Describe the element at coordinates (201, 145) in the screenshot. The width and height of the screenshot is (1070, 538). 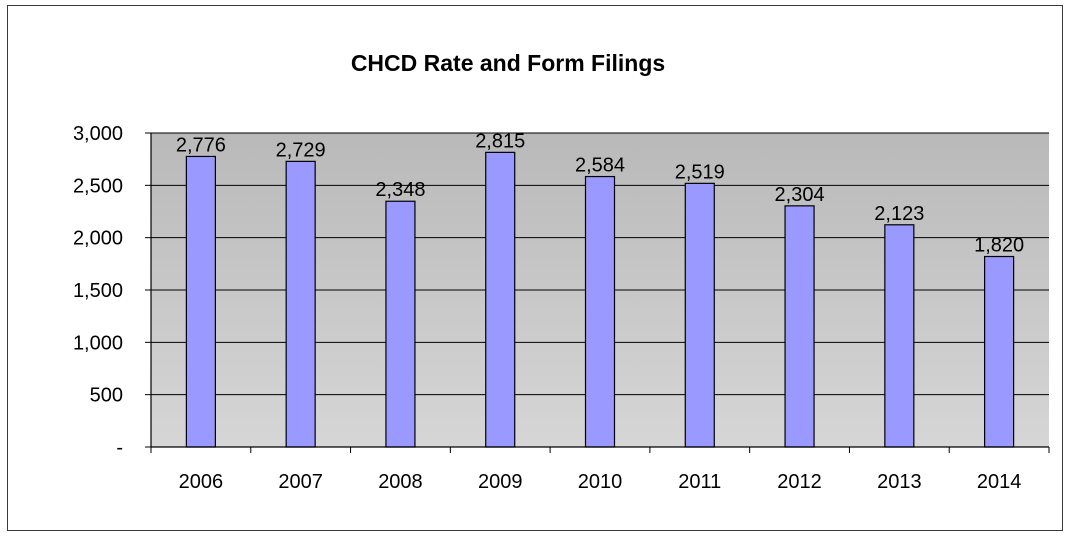
I see `data-label: 2,776` at that location.